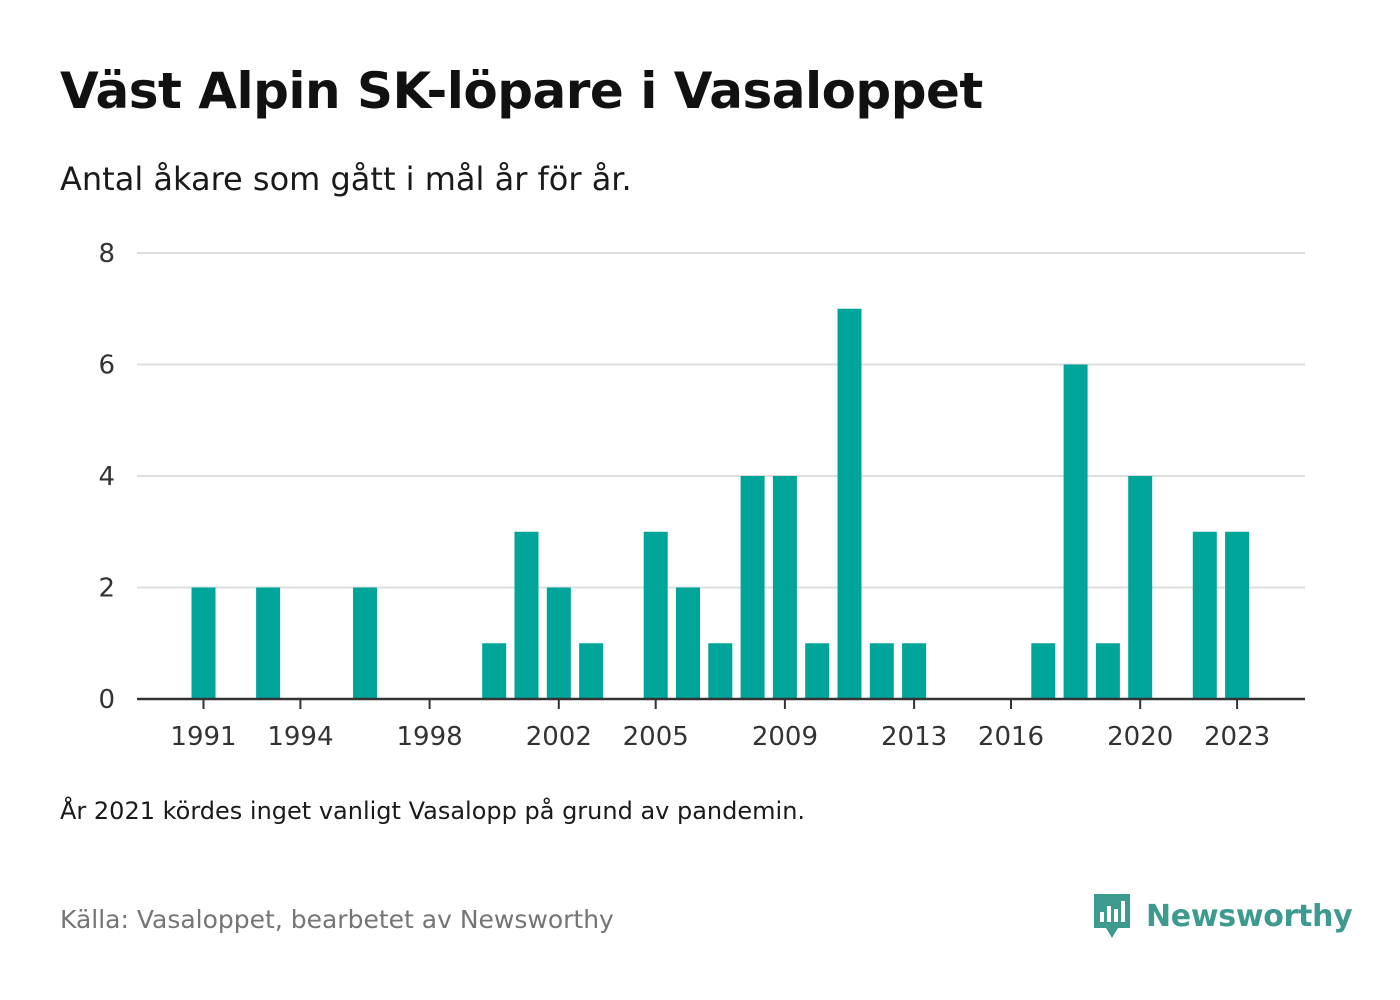 This screenshot has width=1400, height=1000. What do you see at coordinates (430, 737) in the screenshot?
I see `x-tick-label: 1998` at bounding box center [430, 737].